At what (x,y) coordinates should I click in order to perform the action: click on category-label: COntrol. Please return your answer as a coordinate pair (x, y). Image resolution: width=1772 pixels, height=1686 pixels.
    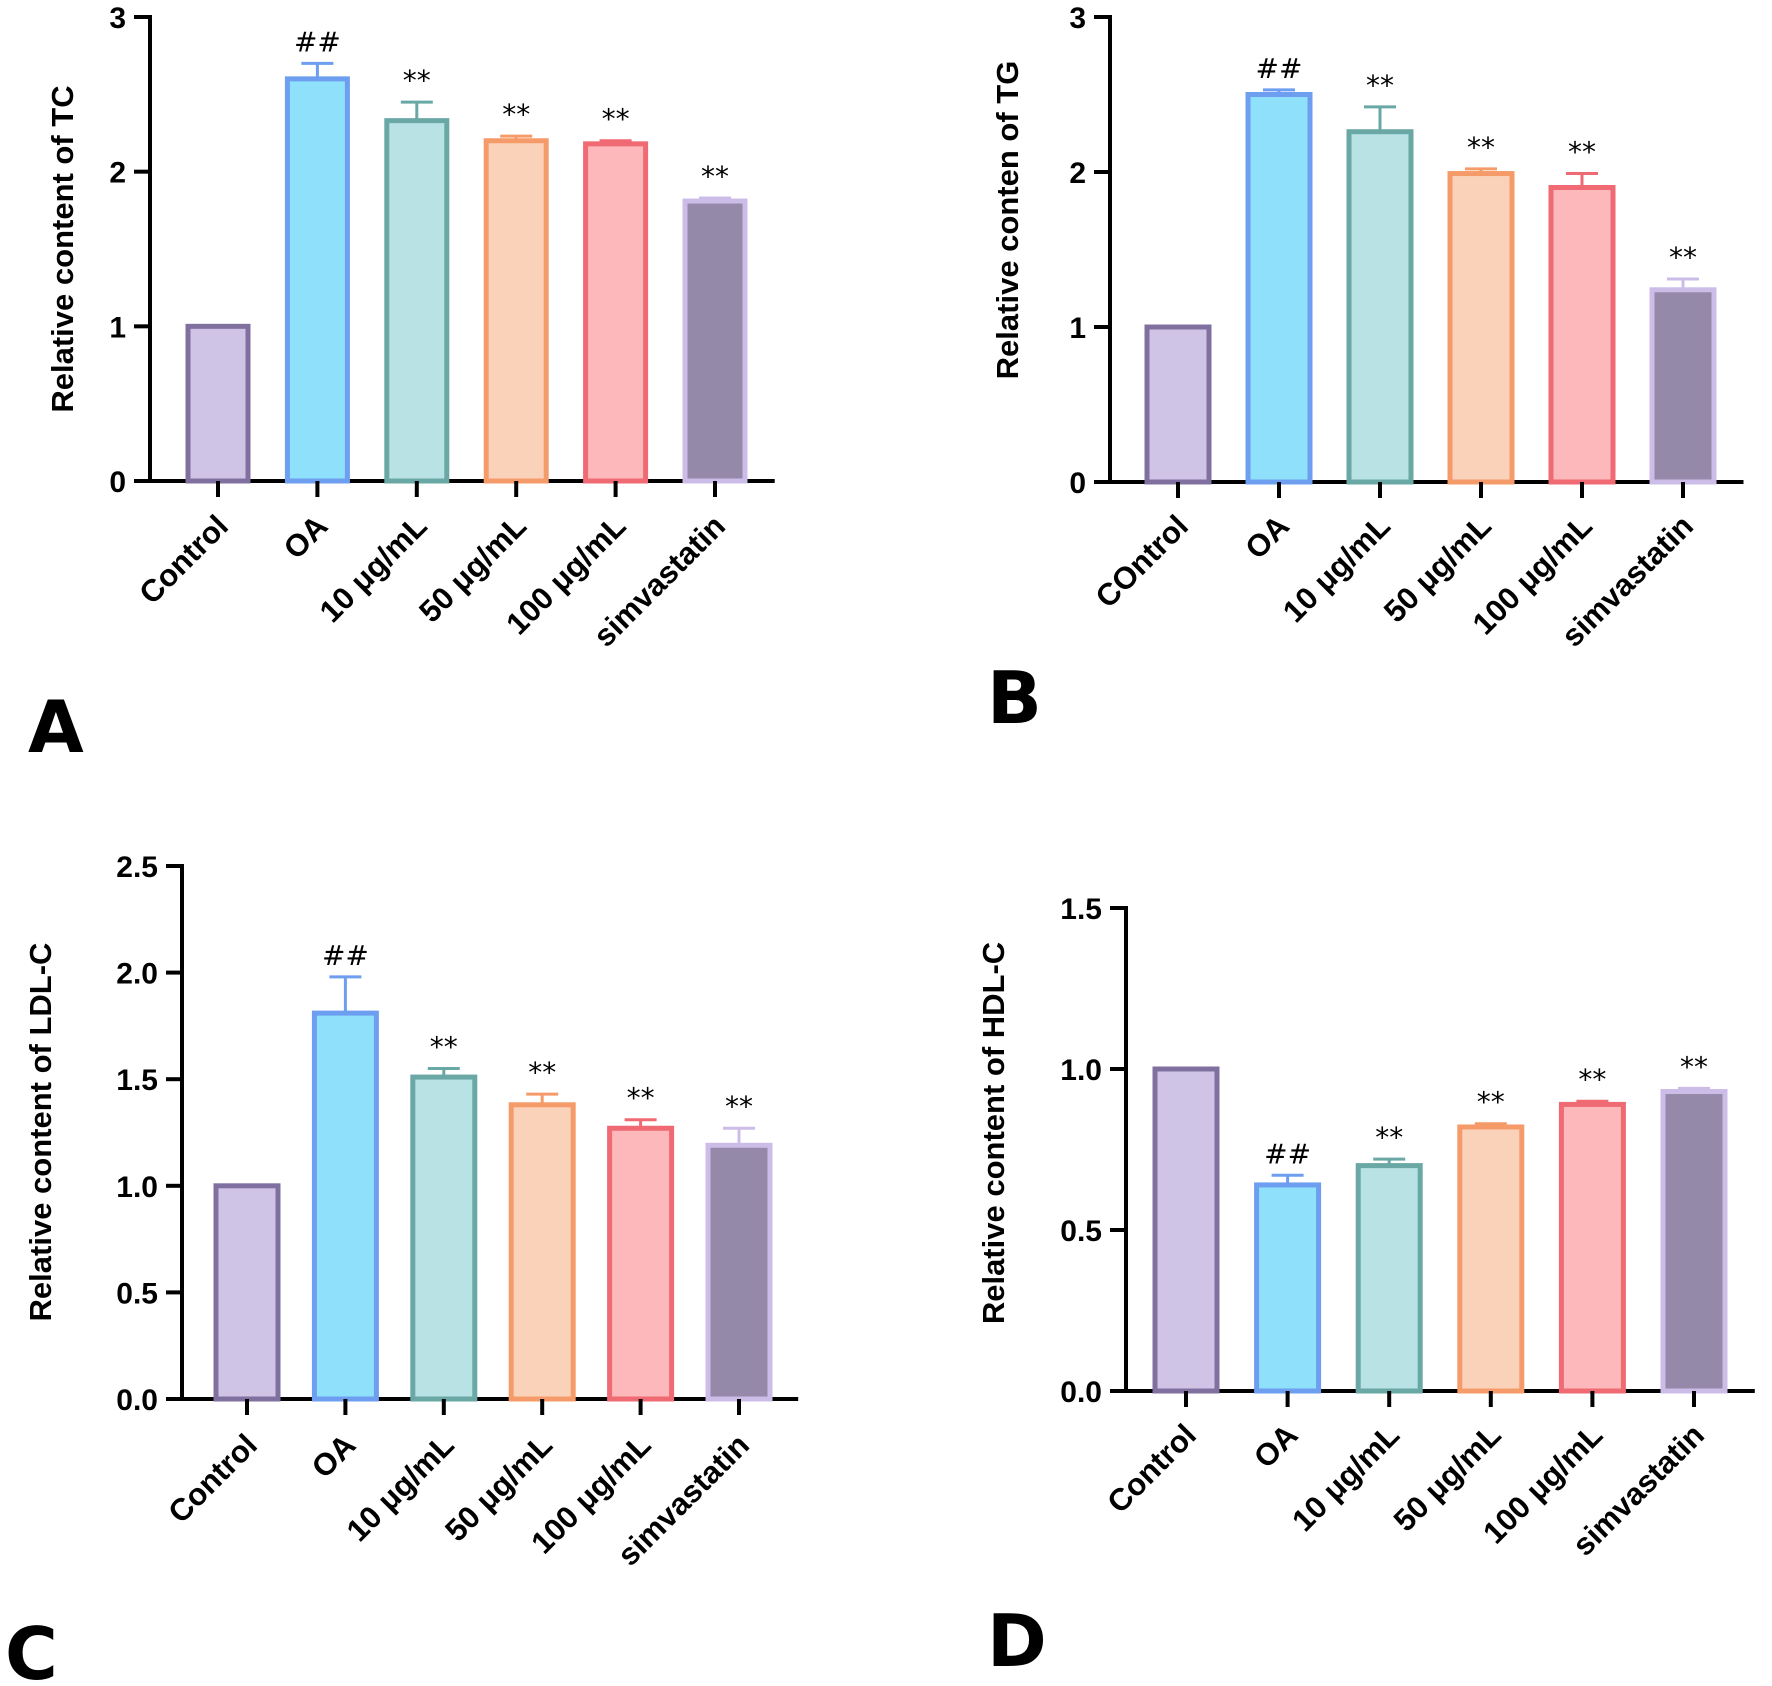
    Looking at the image, I should click on (1142, 561).